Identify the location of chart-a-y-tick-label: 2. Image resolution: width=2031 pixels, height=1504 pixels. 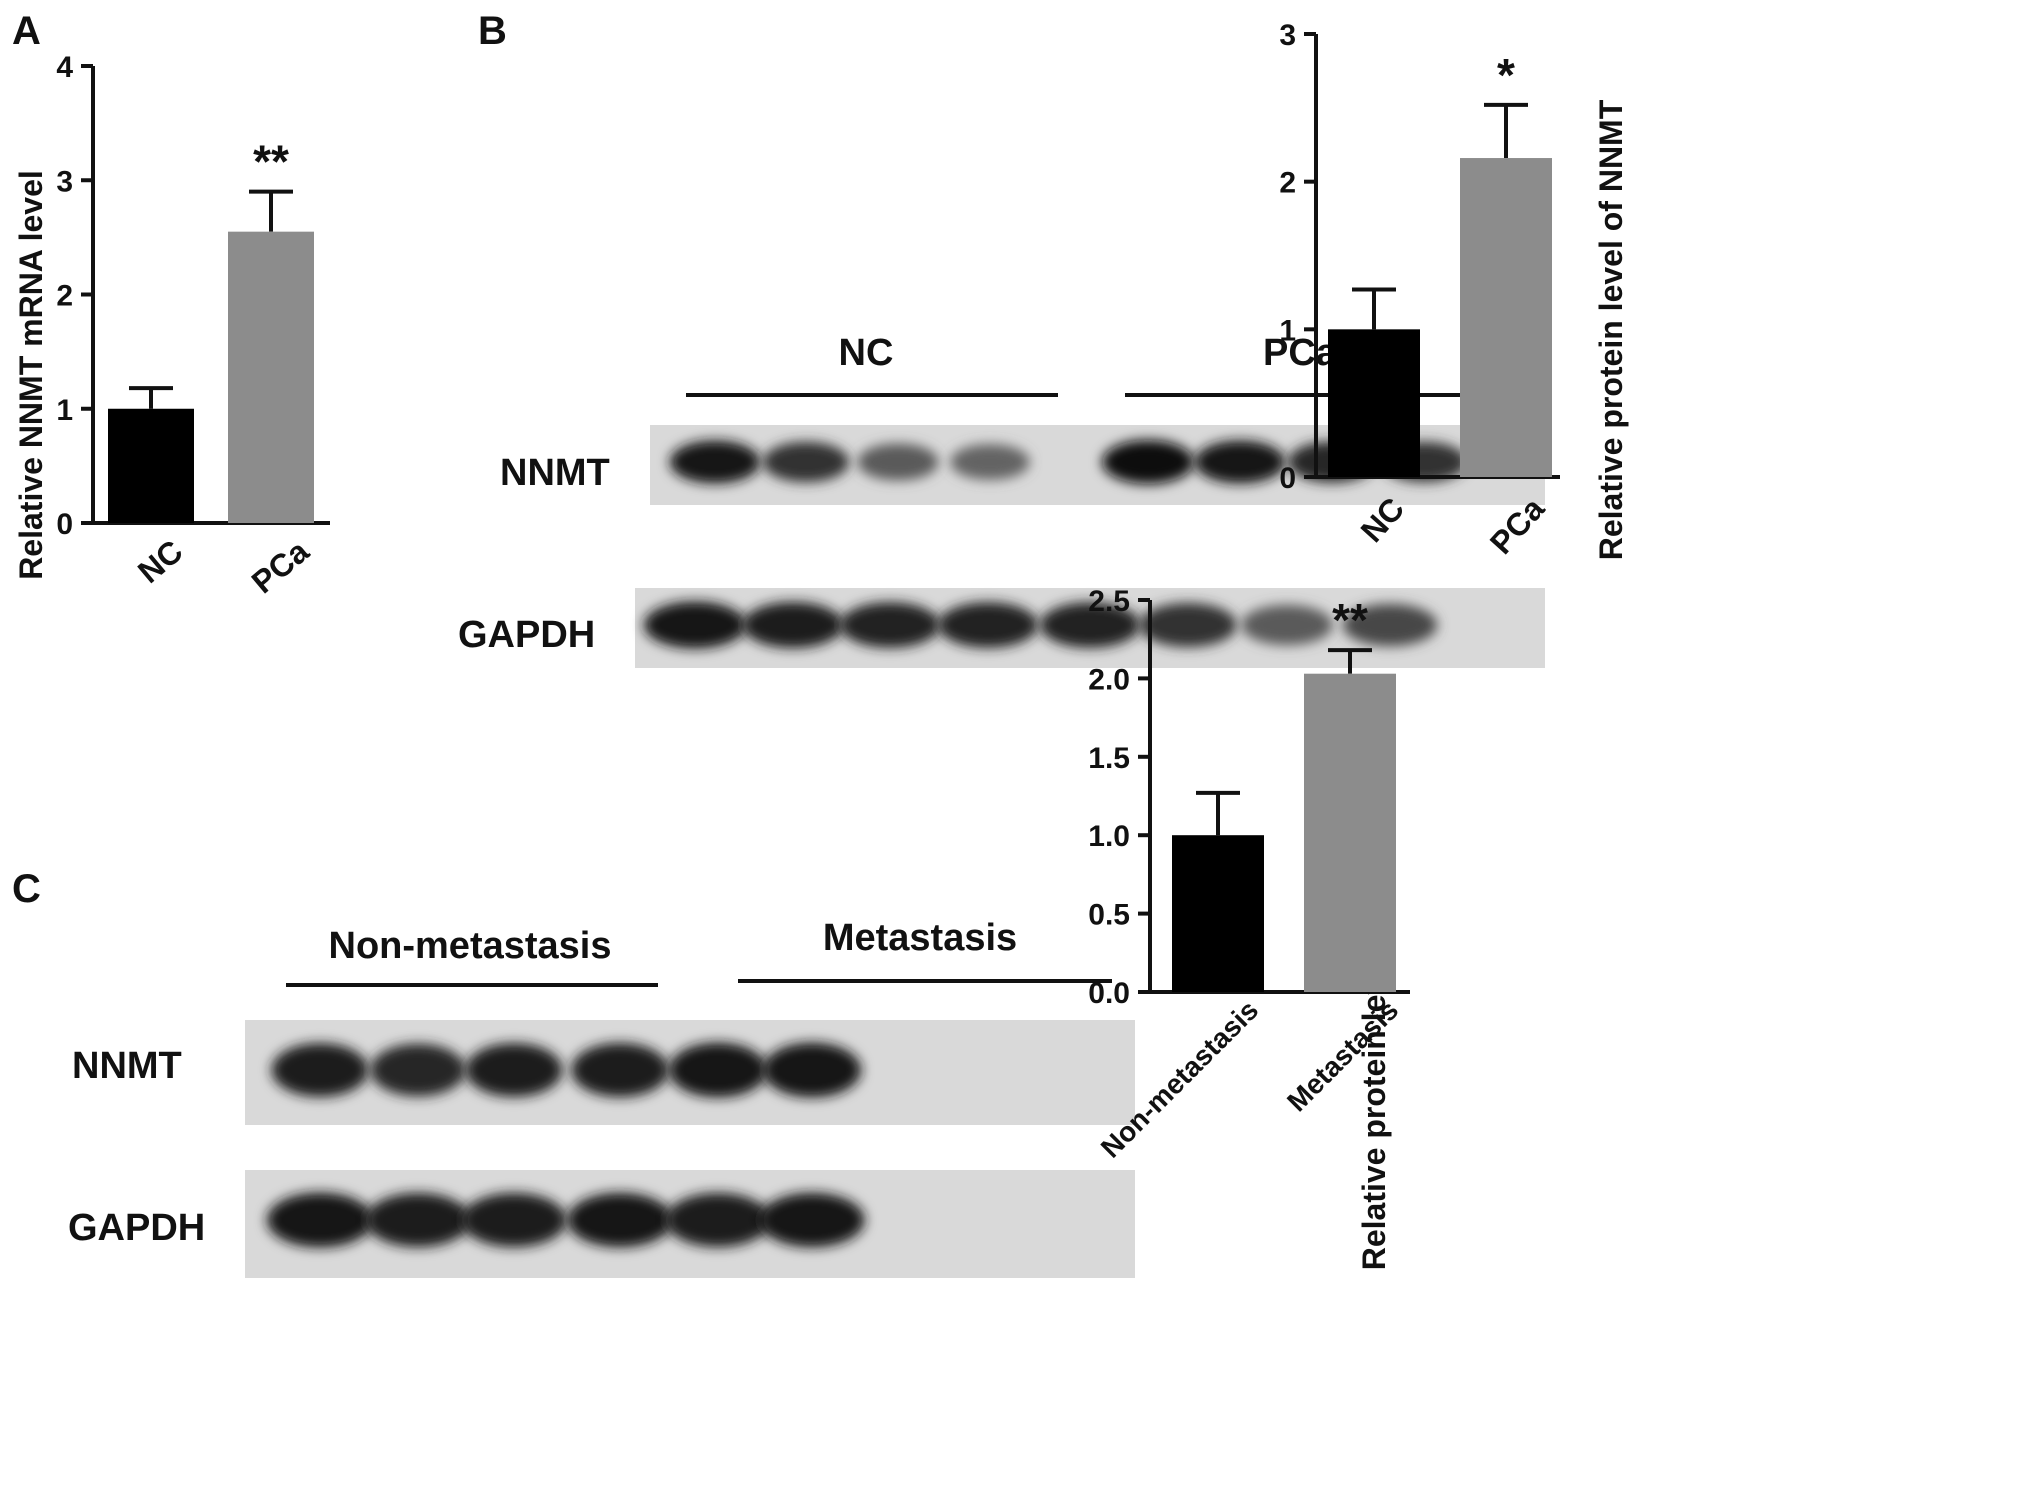
(64, 296).